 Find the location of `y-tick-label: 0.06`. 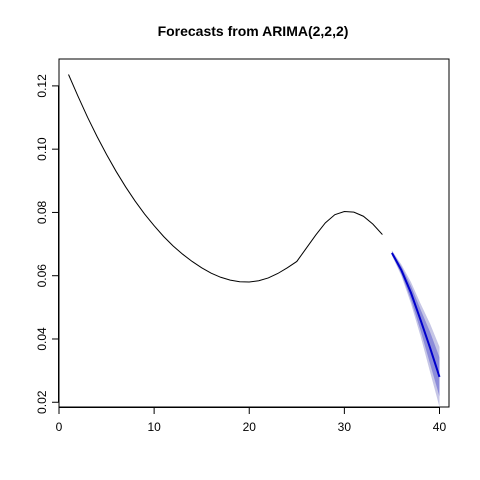

y-tick-label: 0.06 is located at coordinates (42, 276).